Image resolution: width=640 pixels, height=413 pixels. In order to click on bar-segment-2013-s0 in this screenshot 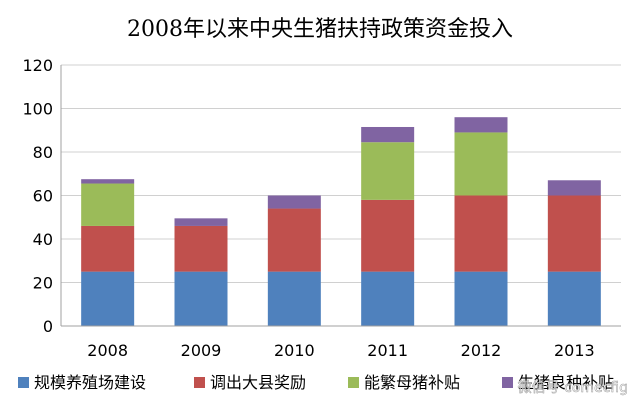, I will do `click(574, 298)`.